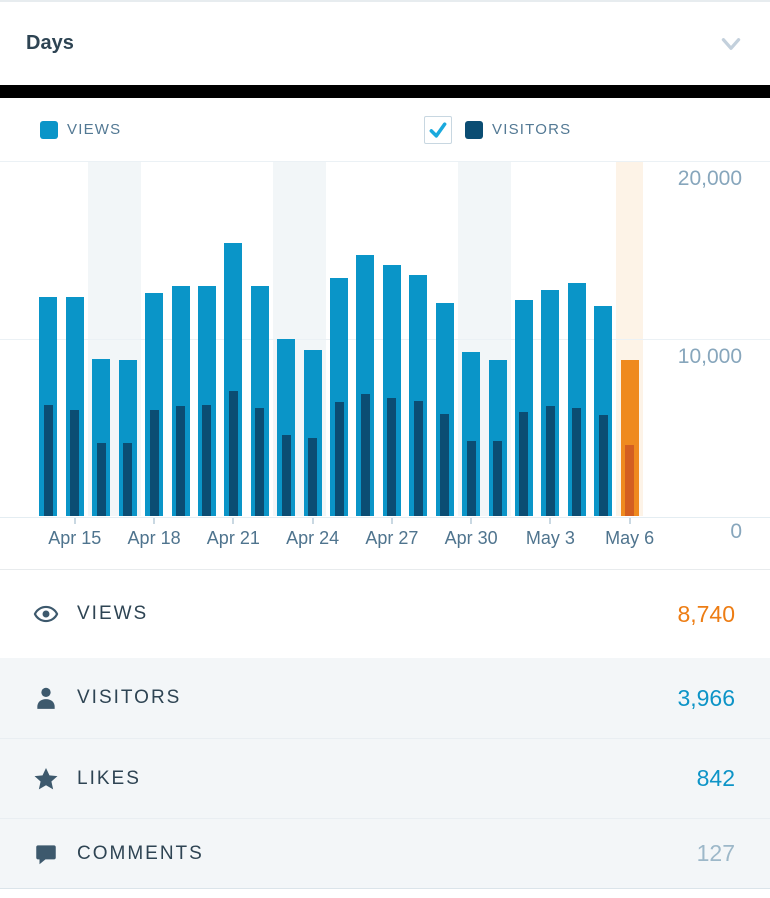  I want to click on checkmark-icon, so click(438, 129).